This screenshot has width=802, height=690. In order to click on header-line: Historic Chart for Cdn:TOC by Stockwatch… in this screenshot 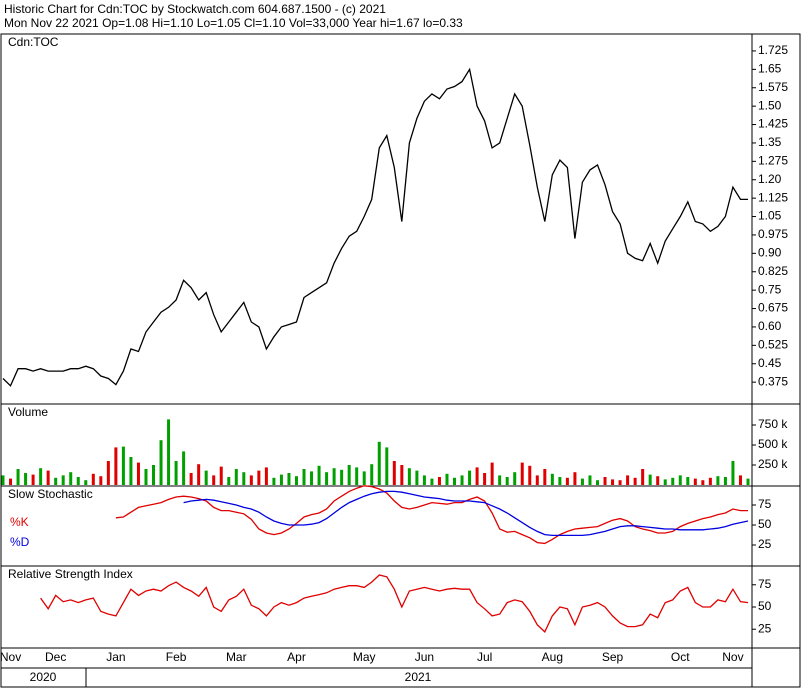, I will do `click(195, 9)`.